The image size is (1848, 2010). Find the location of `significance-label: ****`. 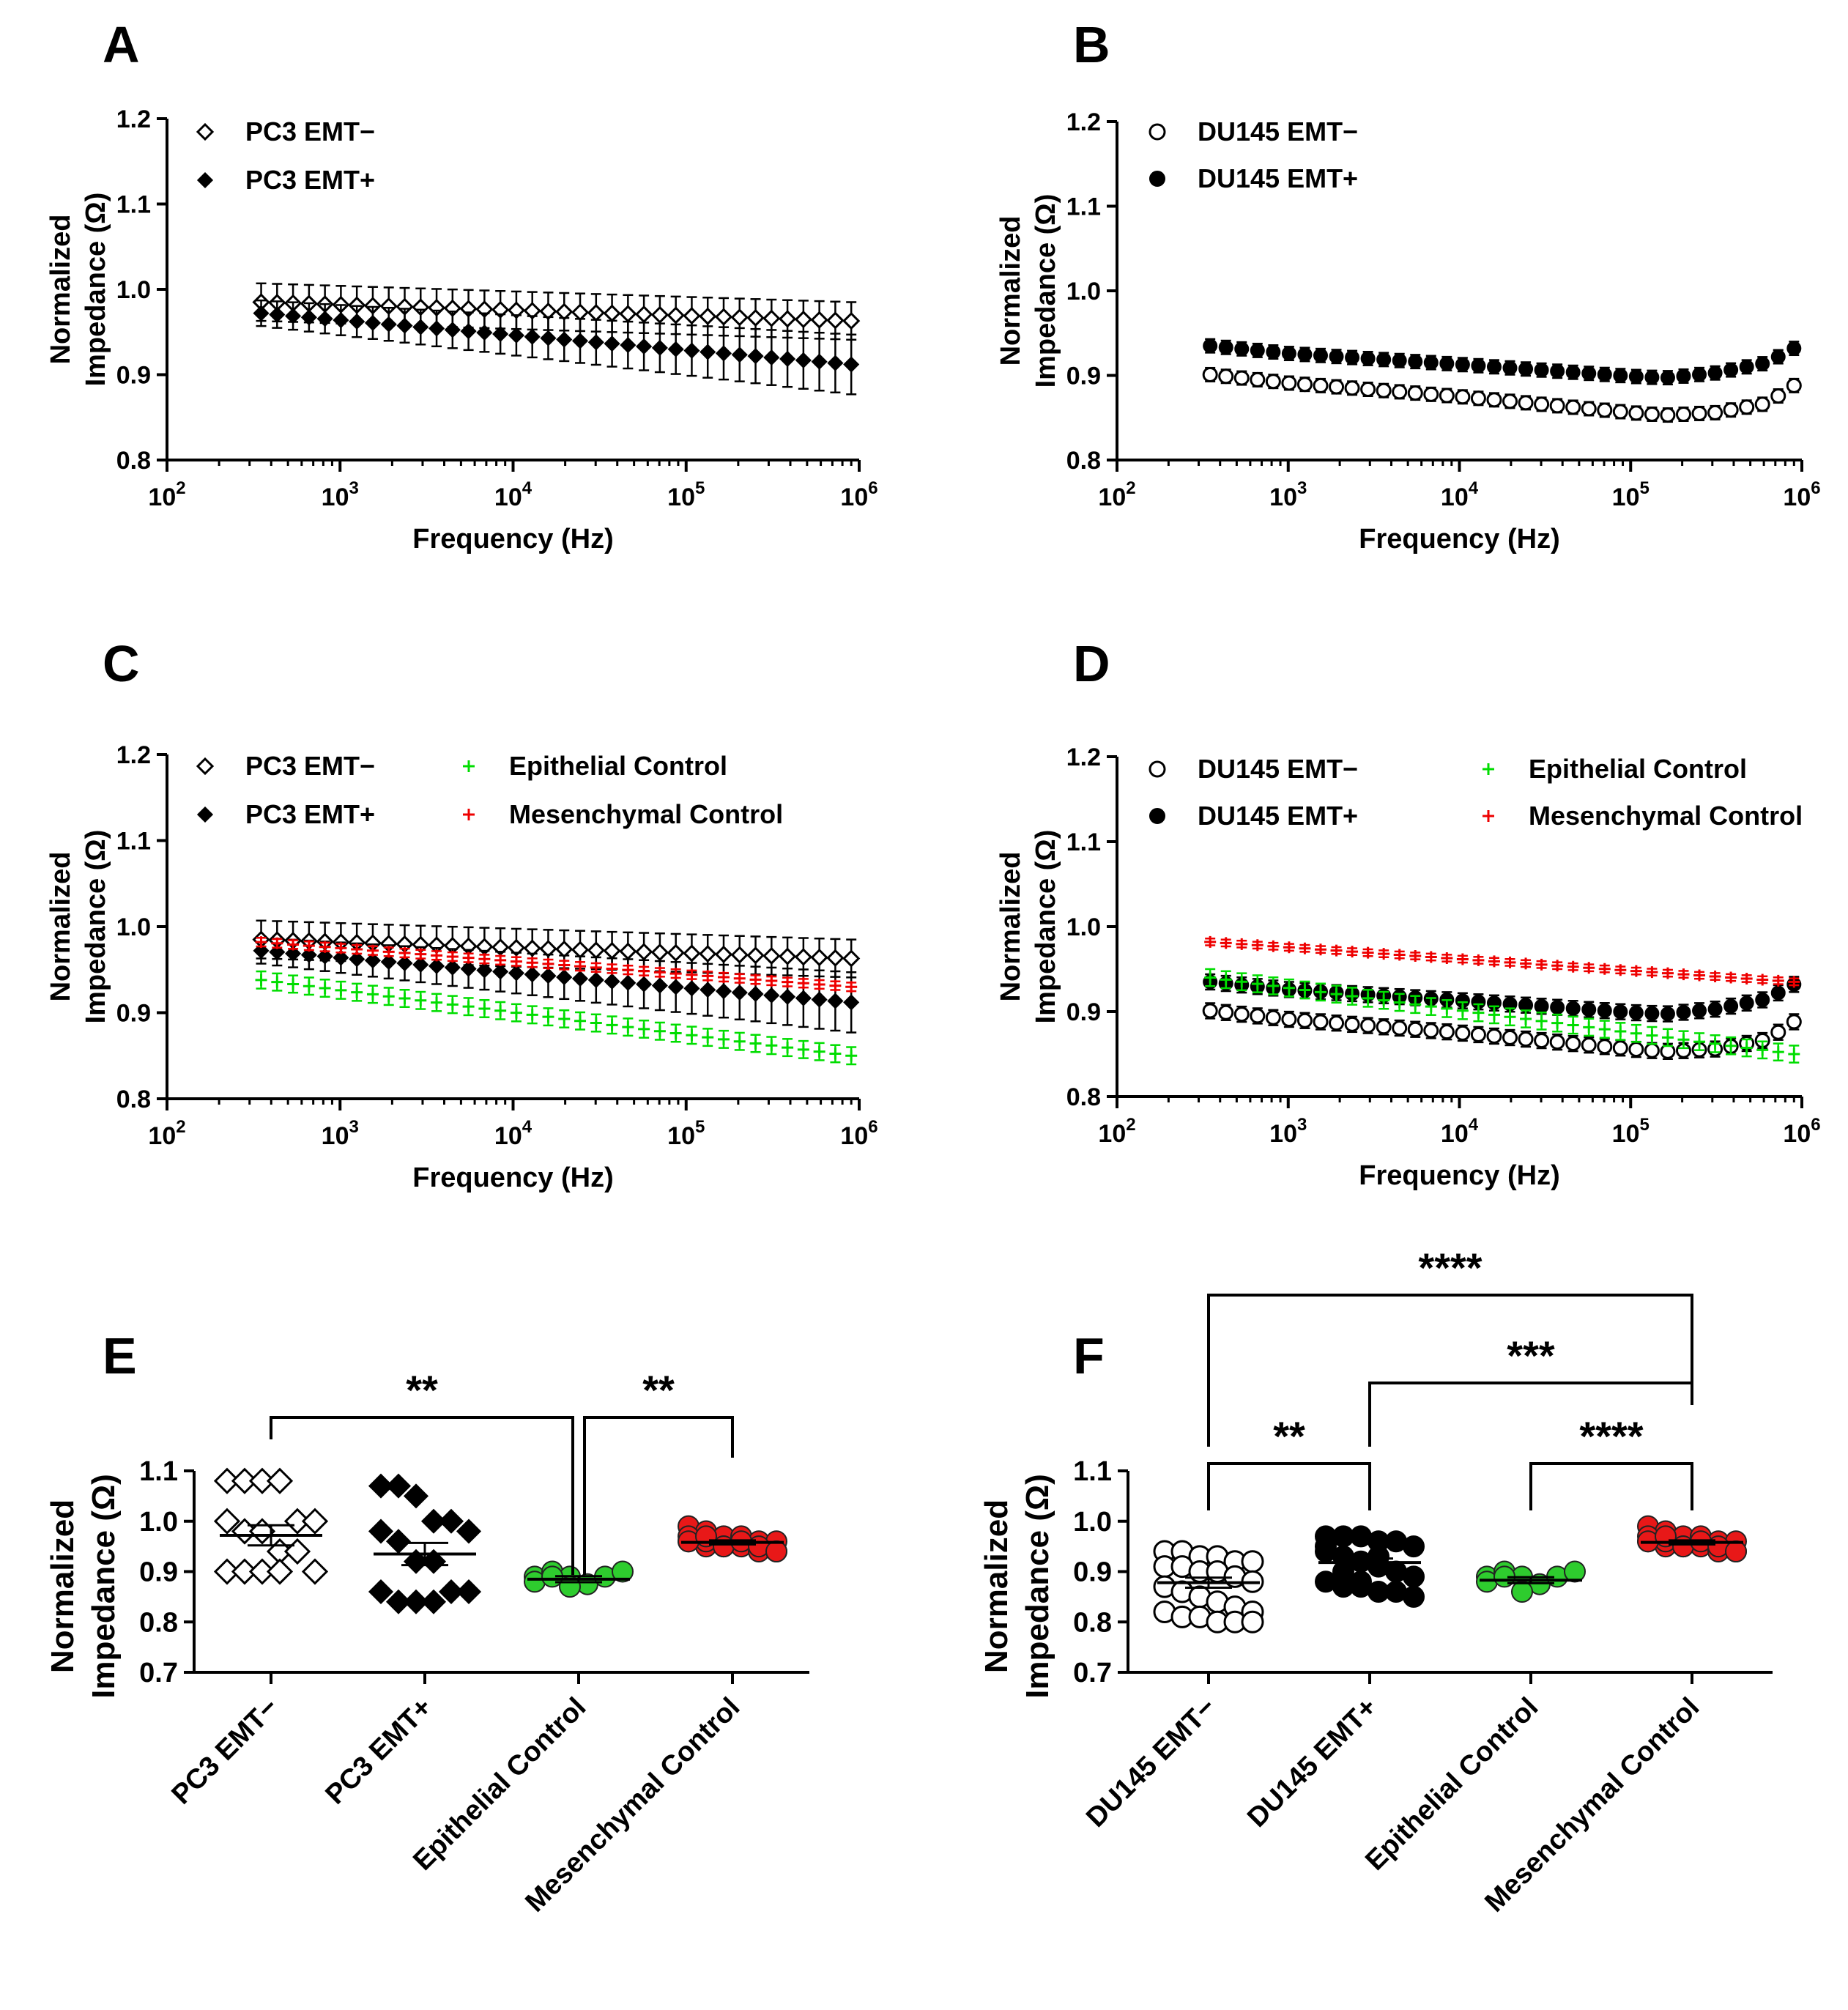

significance-label: **** is located at coordinates (1611, 1436).